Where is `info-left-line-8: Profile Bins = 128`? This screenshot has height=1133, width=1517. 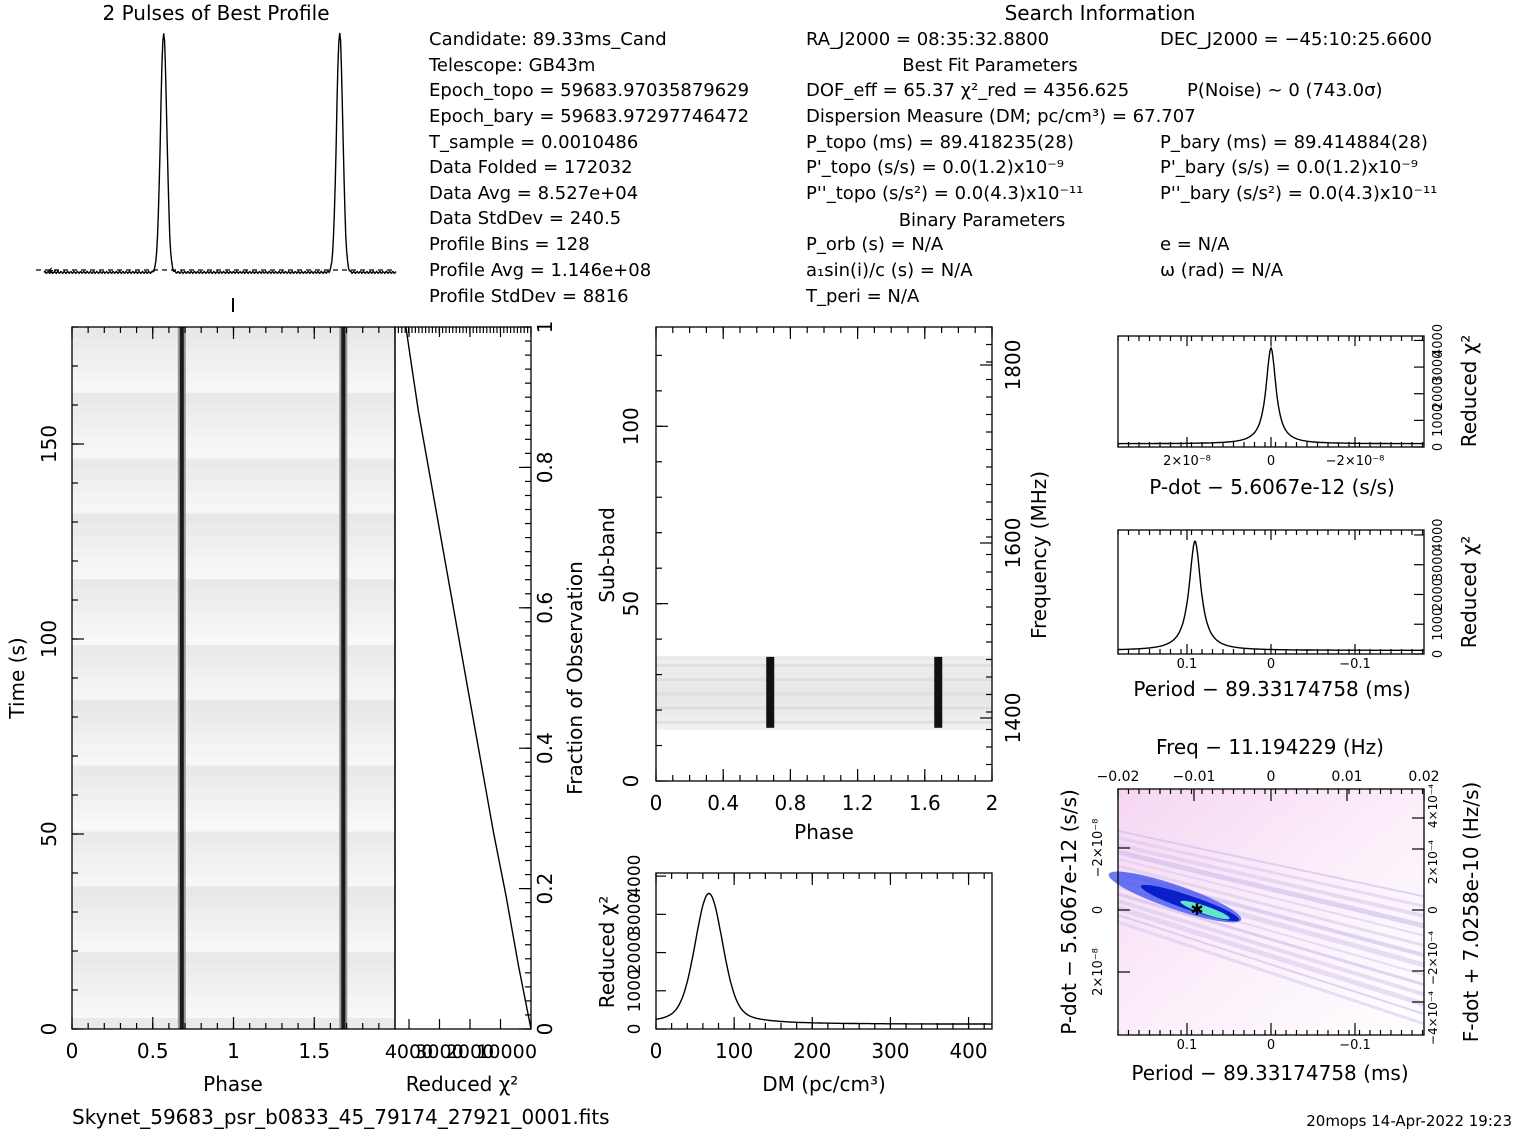 info-left-line-8: Profile Bins = 128 is located at coordinates (509, 244).